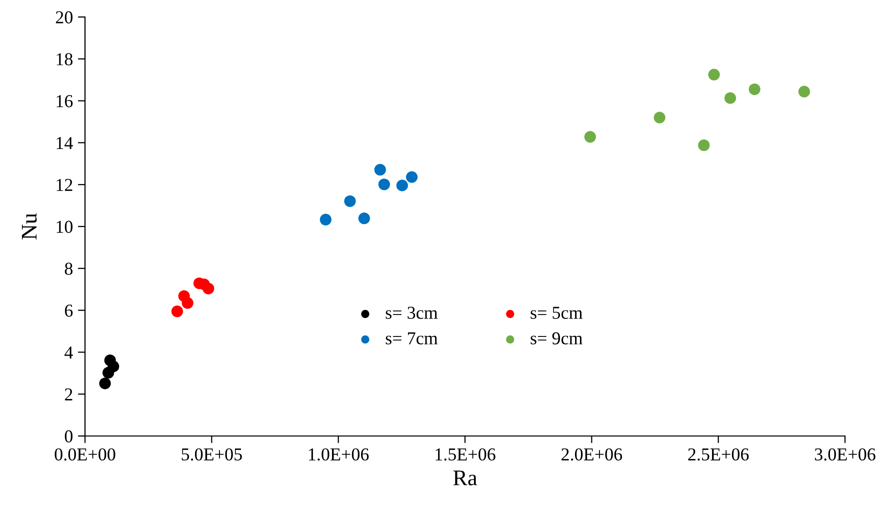 This screenshot has width=889, height=510. What do you see at coordinates (718, 454) in the screenshot?
I see `x-tick-label: 2.5E+06` at bounding box center [718, 454].